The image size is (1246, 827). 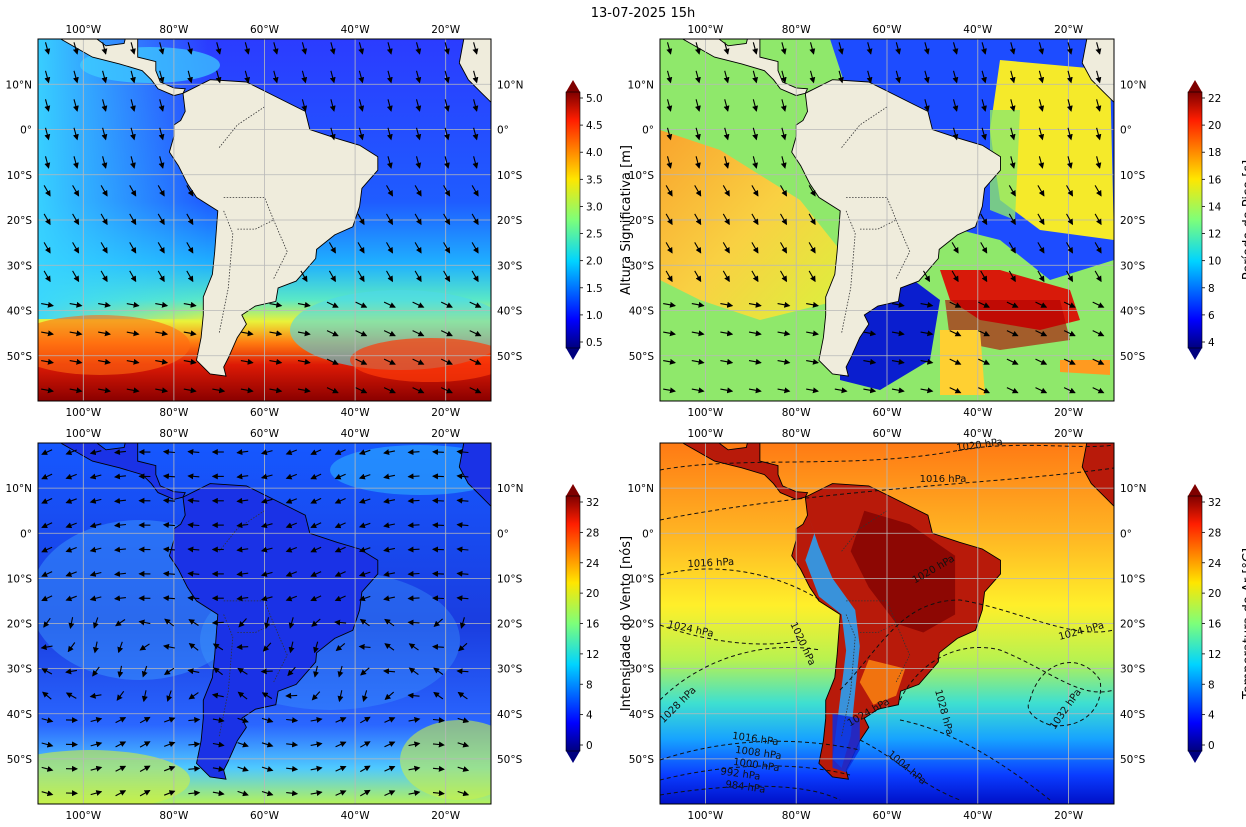 What do you see at coordinates (446, 816) in the screenshot?
I see `lon-tick-label: 20°W` at bounding box center [446, 816].